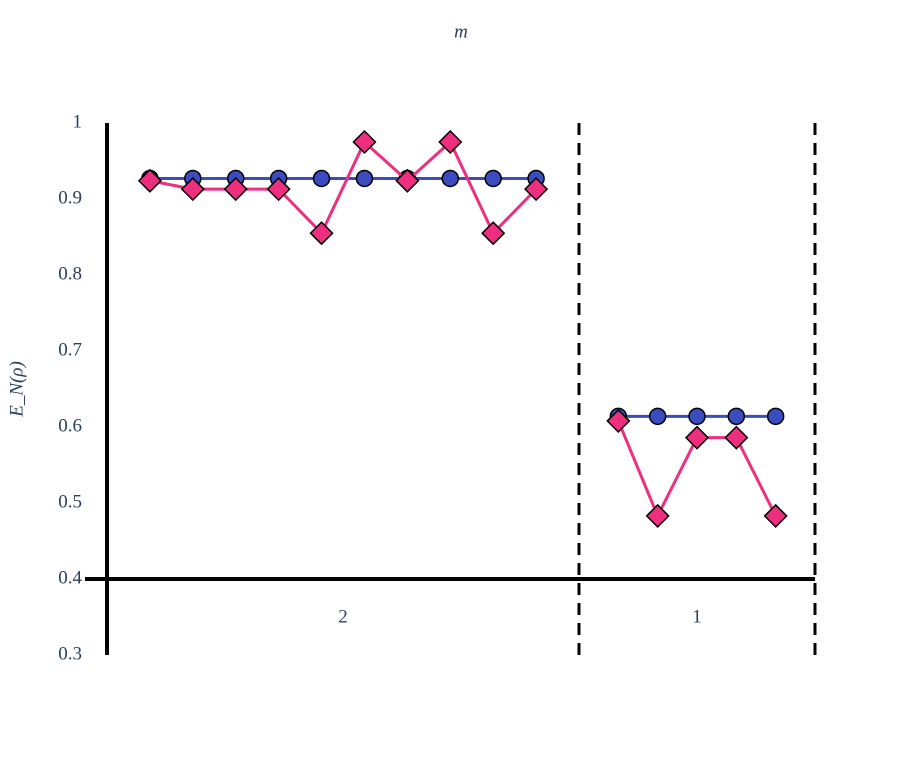 Image resolution: width=915 pixels, height=768 pixels. Describe the element at coordinates (70, 577) in the screenshot. I see `y-tick-label: 0.4` at that location.